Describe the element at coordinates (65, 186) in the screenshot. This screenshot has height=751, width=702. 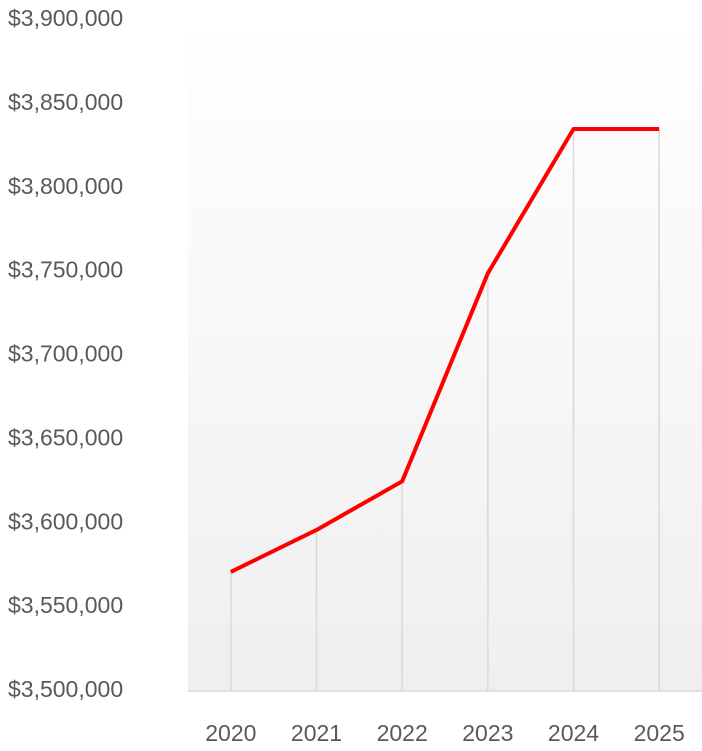
I see `y-tick-label: $3,800,000` at that location.